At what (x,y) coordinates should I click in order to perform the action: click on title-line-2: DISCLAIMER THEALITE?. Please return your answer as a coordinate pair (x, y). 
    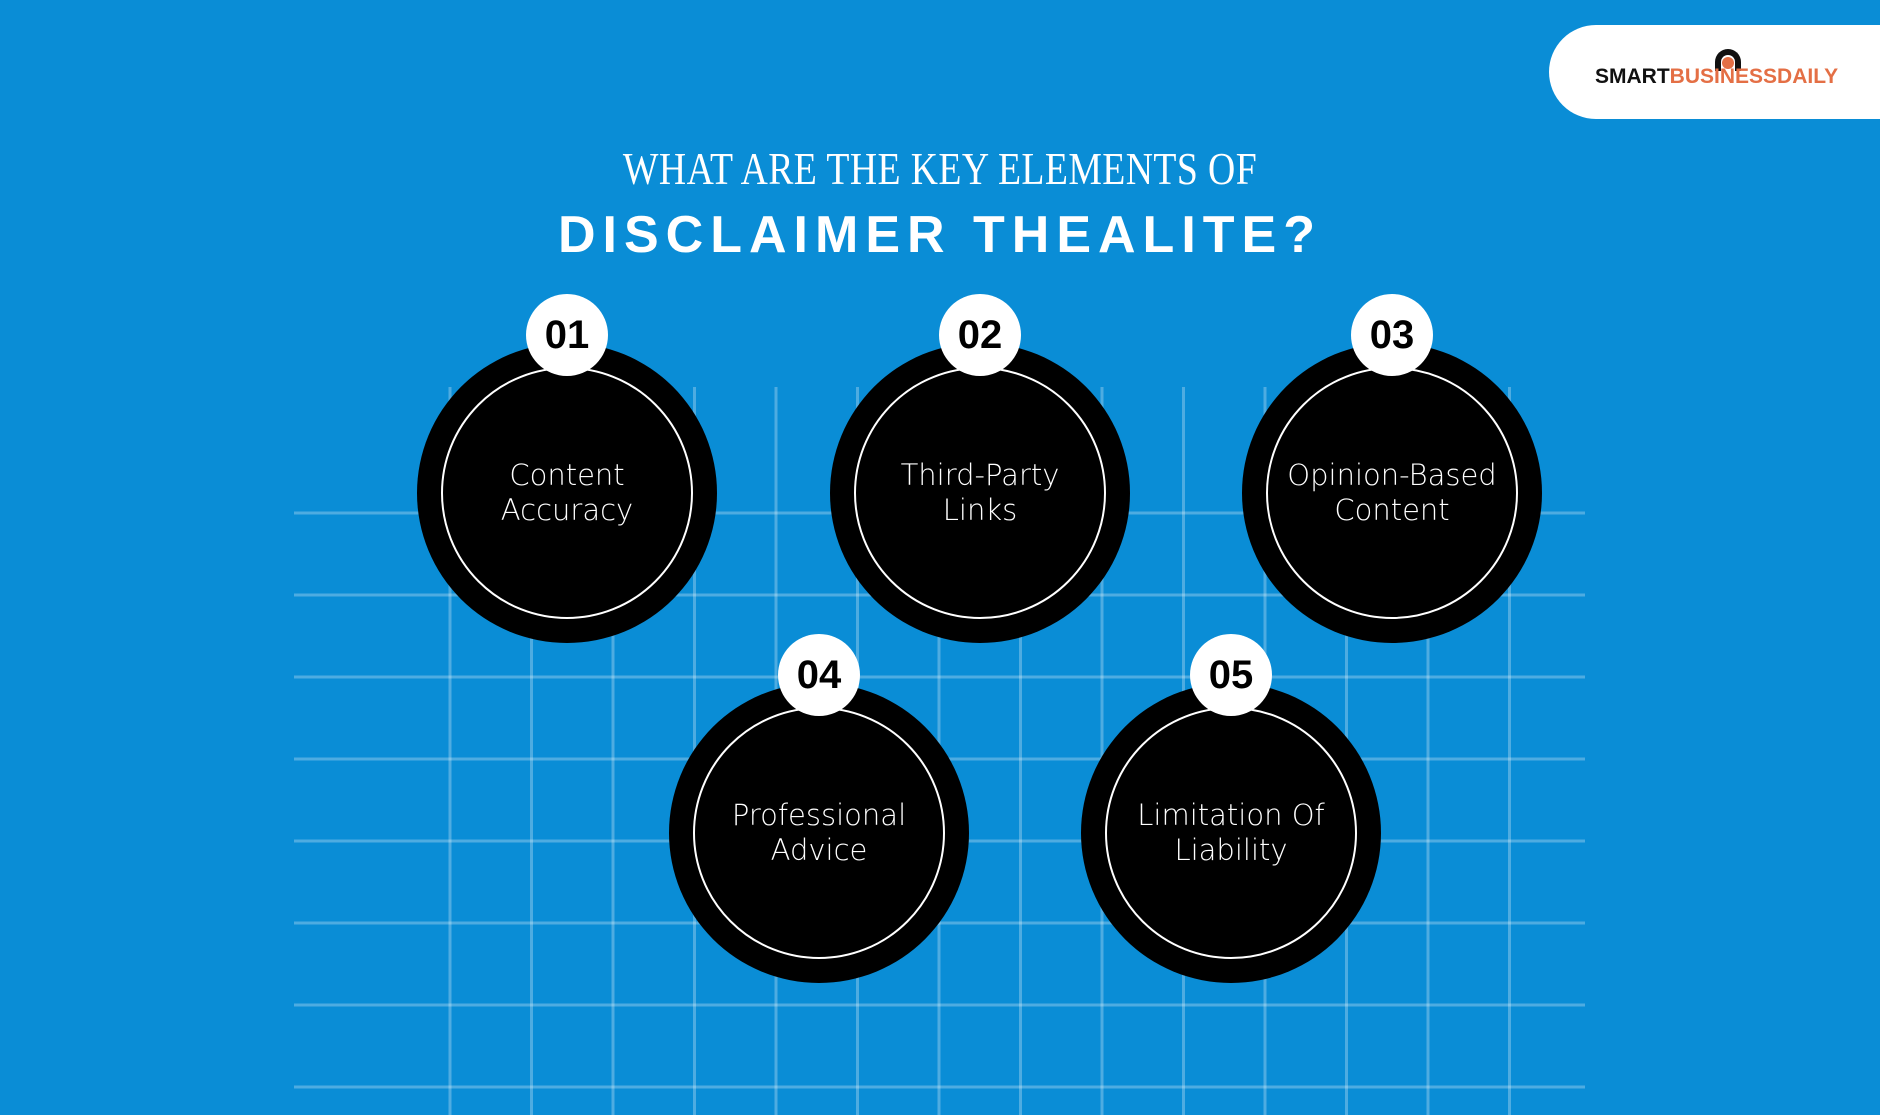
    Looking at the image, I should click on (940, 235).